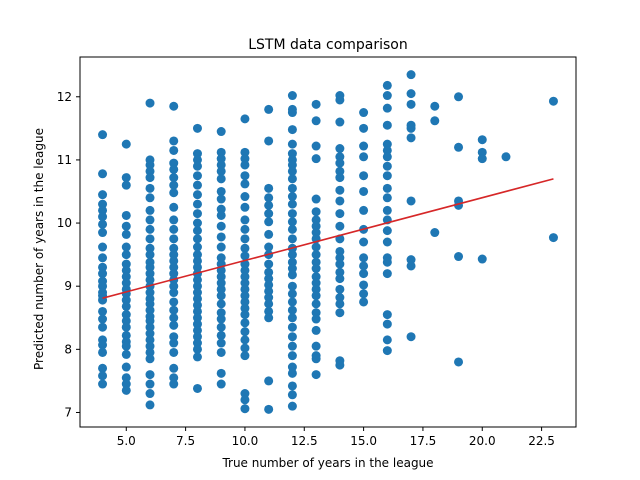  Describe the element at coordinates (541, 441) in the screenshot. I see `x-tick-label: 22.5` at that location.